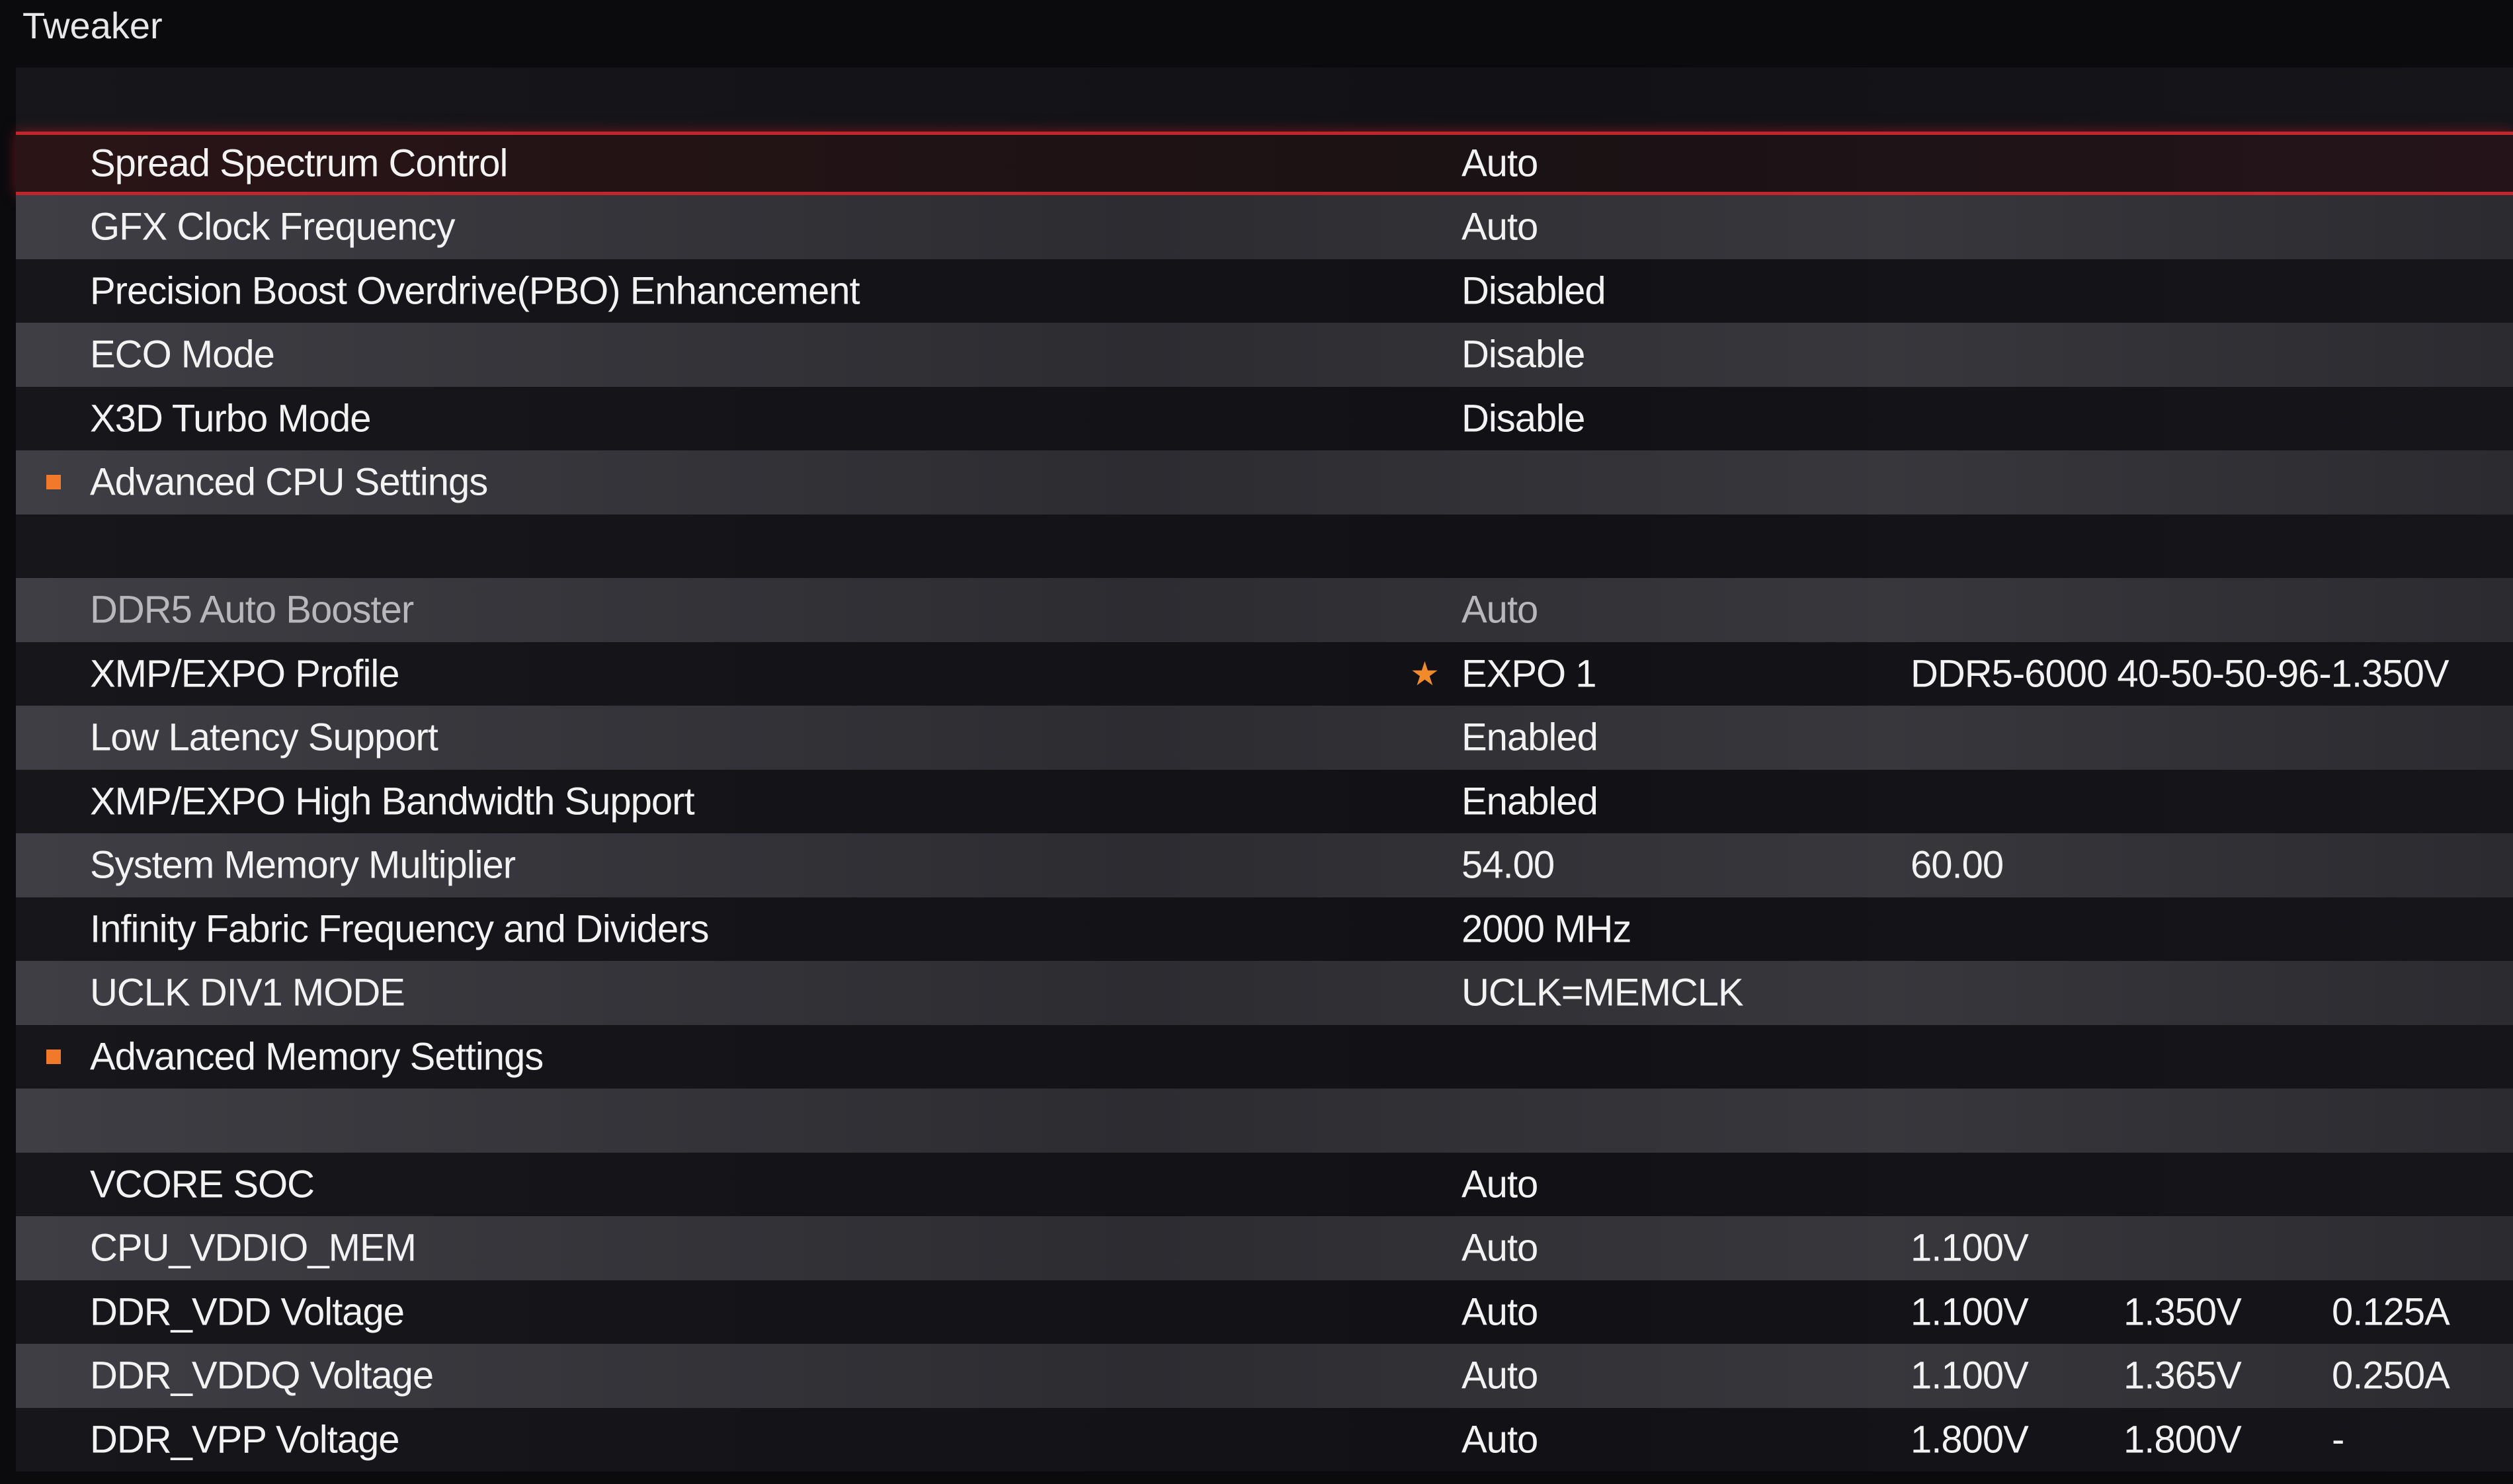 The height and width of the screenshot is (1484, 2513). What do you see at coordinates (1264, 1248) in the screenshot?
I see `setting-row-cpu-vddio-mem: CPU_VDDIO_MEM Auto 1.100V` at bounding box center [1264, 1248].